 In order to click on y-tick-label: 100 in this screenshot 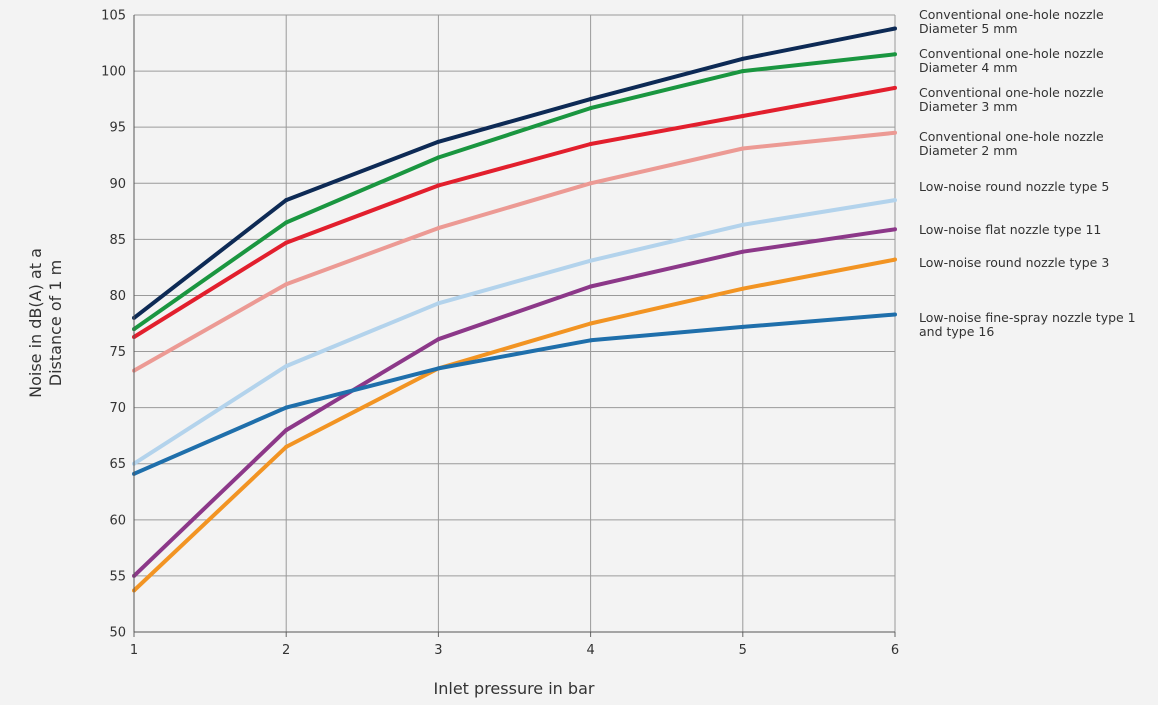, I will do `click(113, 72)`.